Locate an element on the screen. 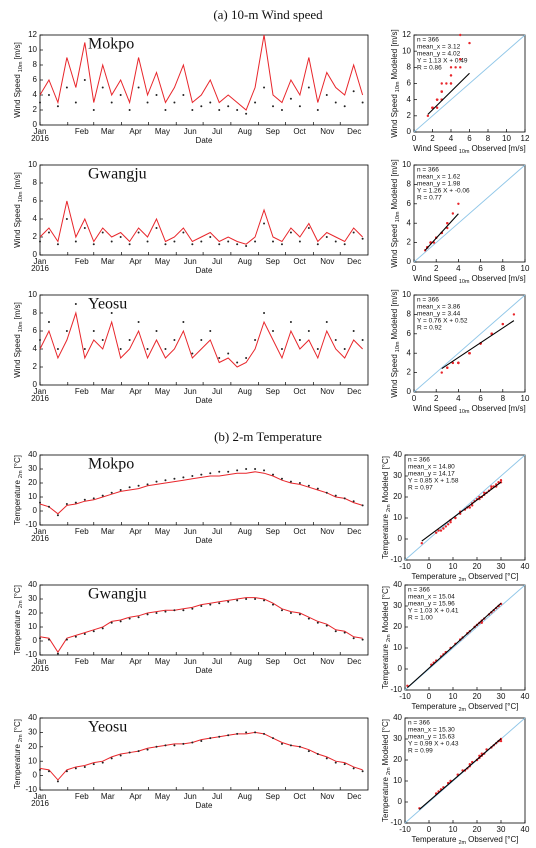  model-line is located at coordinates (201, 72).